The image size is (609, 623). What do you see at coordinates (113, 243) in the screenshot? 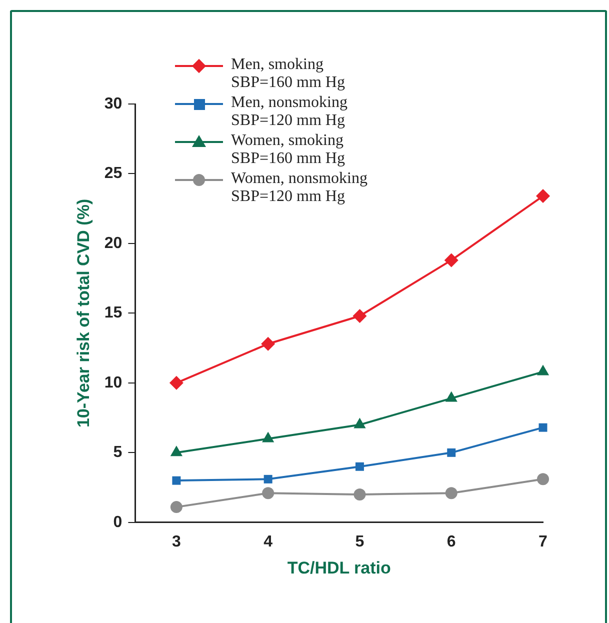
I see `y-tick-label: 20` at bounding box center [113, 243].